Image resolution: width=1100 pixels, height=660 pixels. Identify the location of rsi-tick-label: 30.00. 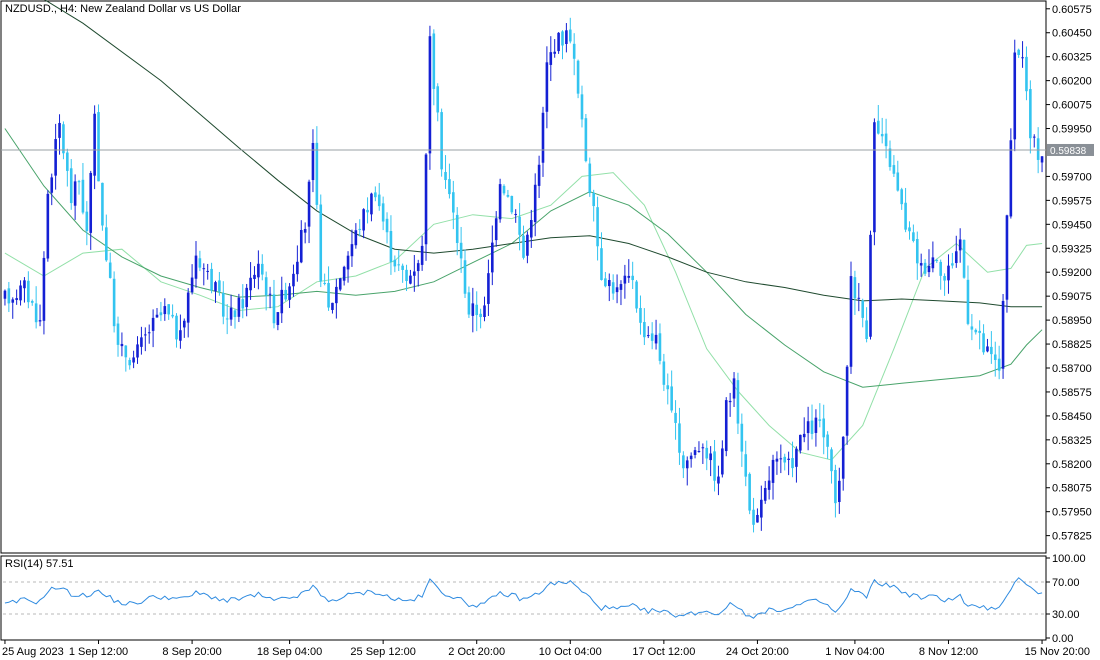
(1066, 615).